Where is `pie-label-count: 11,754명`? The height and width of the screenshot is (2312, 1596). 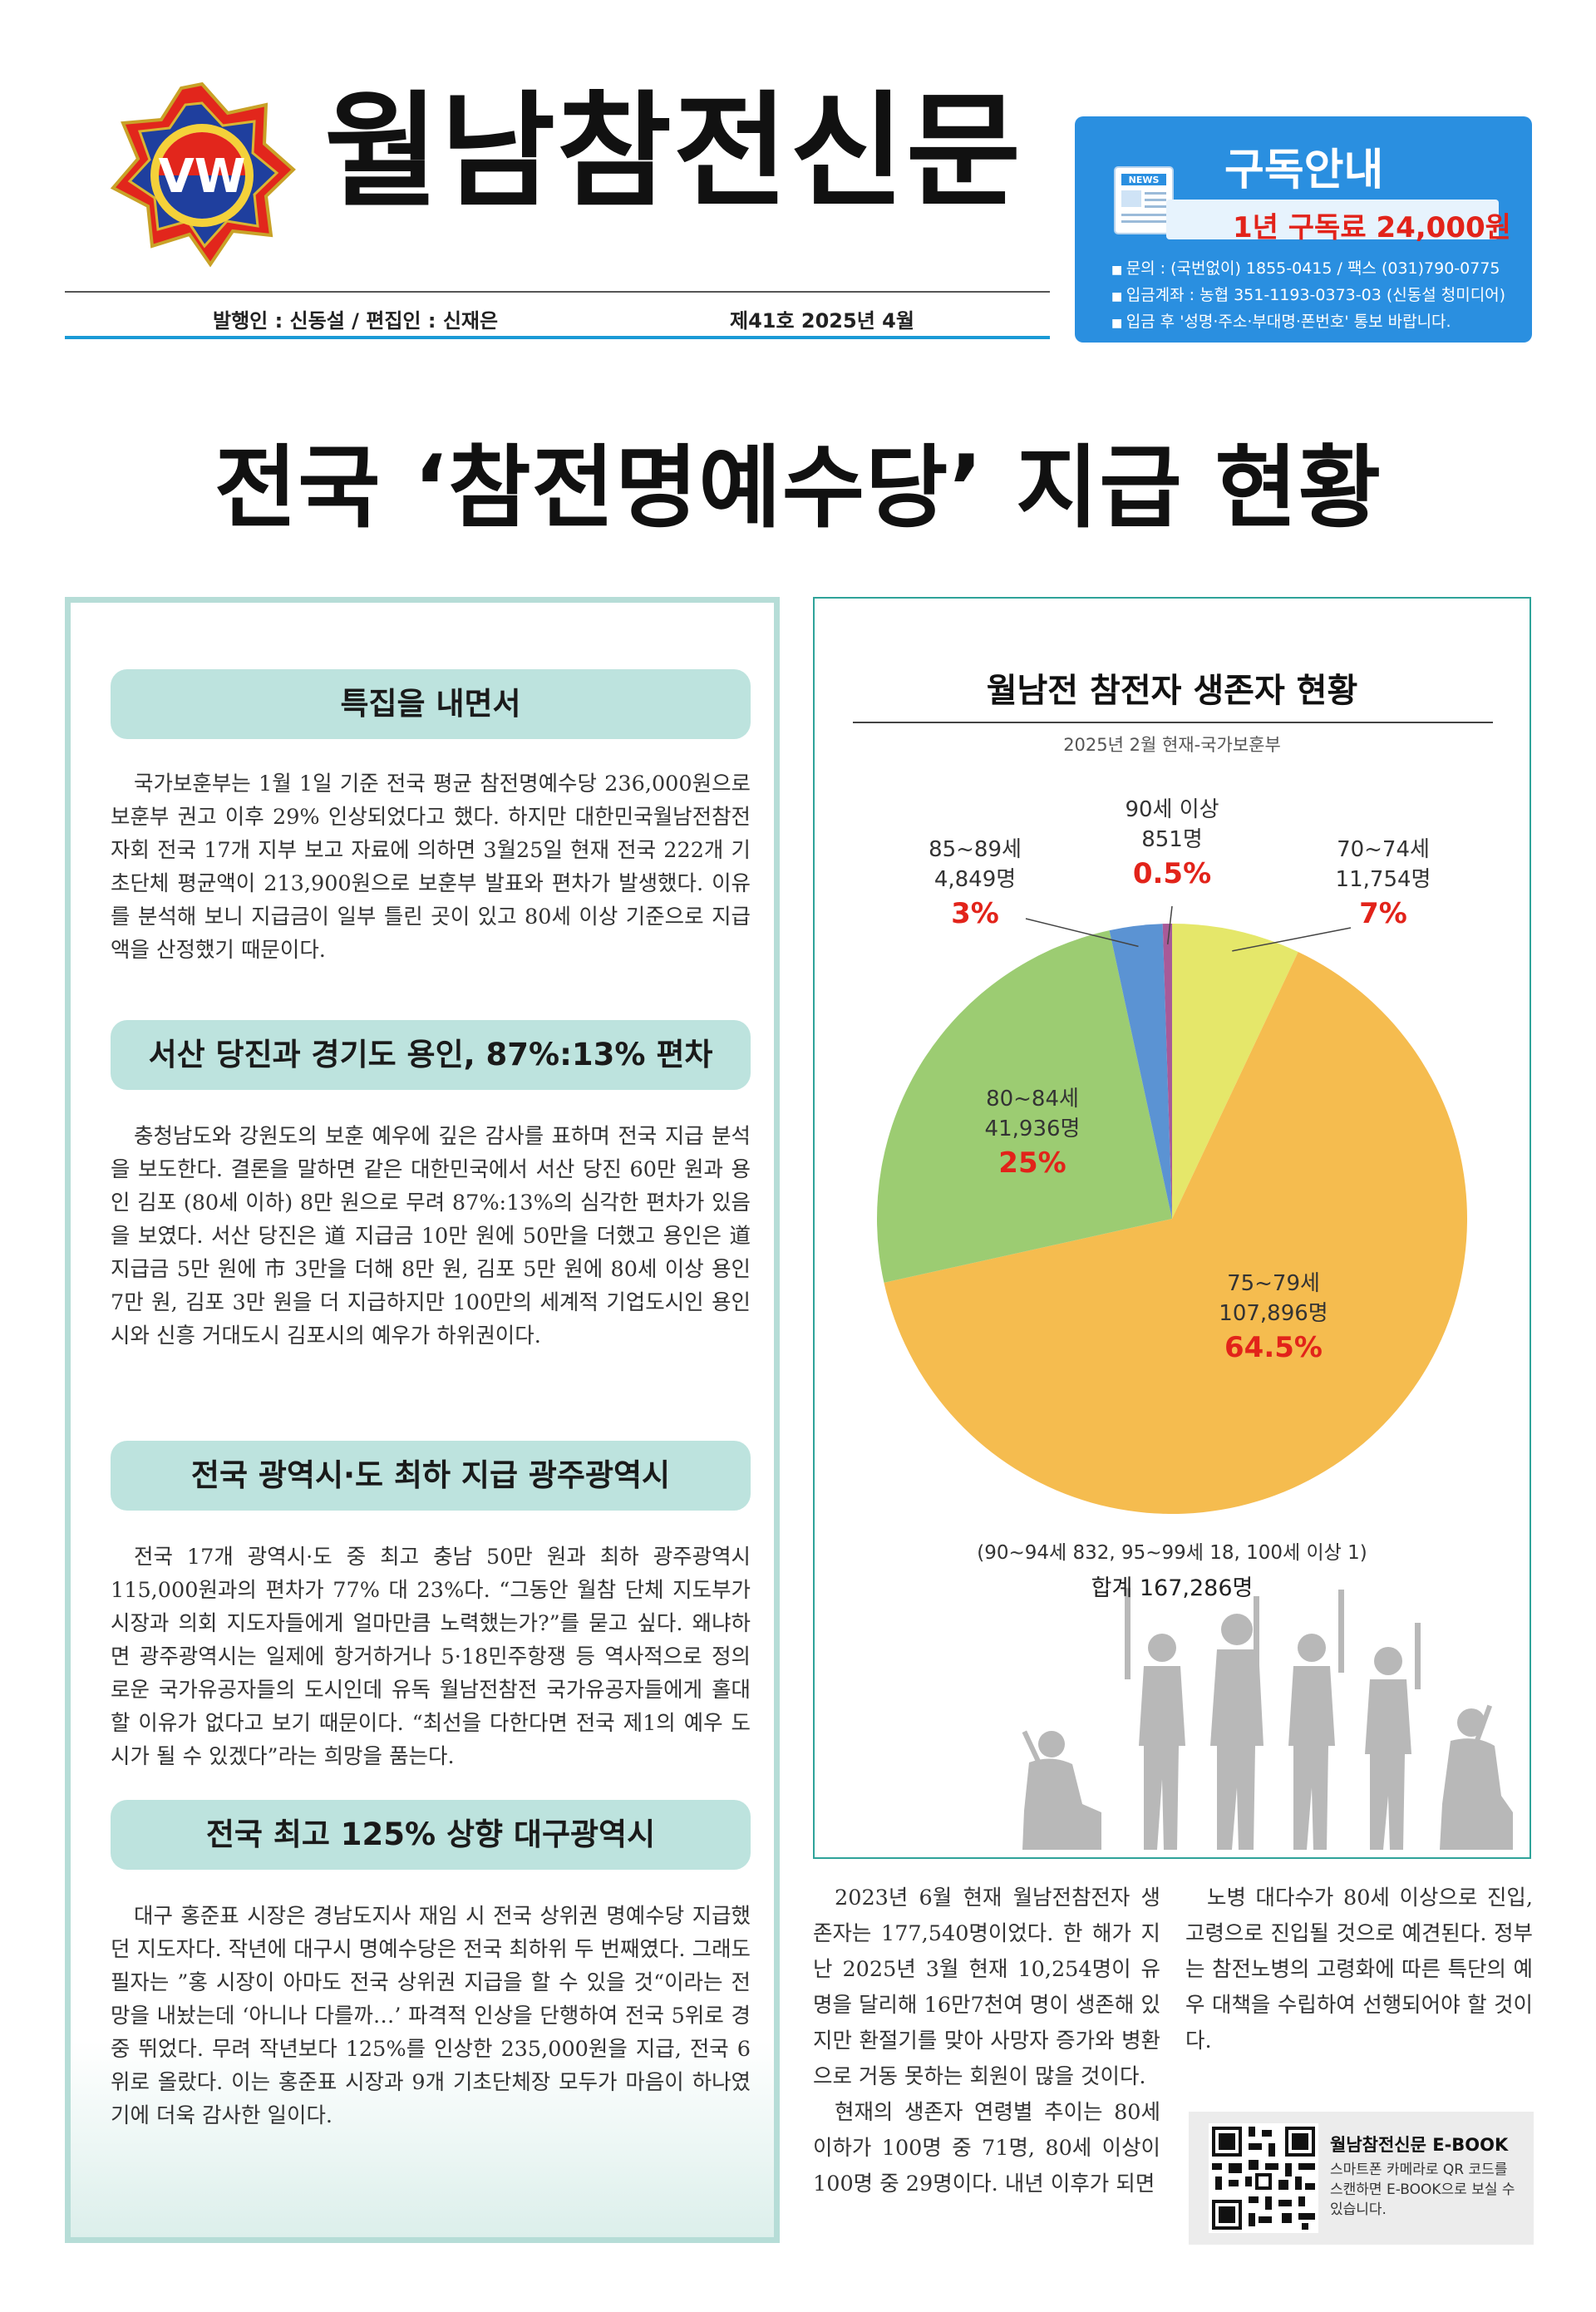 pie-label-count: 11,754명 is located at coordinates (1383, 879).